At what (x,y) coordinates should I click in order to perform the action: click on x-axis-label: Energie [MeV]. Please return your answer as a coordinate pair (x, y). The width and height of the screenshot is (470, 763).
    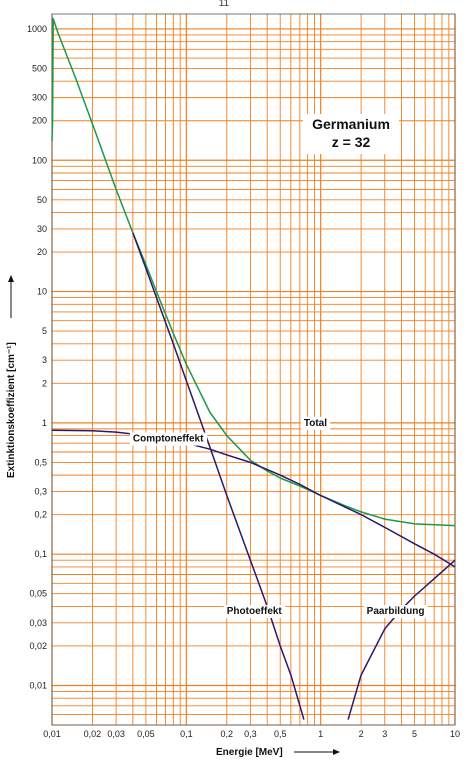
    Looking at the image, I should click on (249, 752).